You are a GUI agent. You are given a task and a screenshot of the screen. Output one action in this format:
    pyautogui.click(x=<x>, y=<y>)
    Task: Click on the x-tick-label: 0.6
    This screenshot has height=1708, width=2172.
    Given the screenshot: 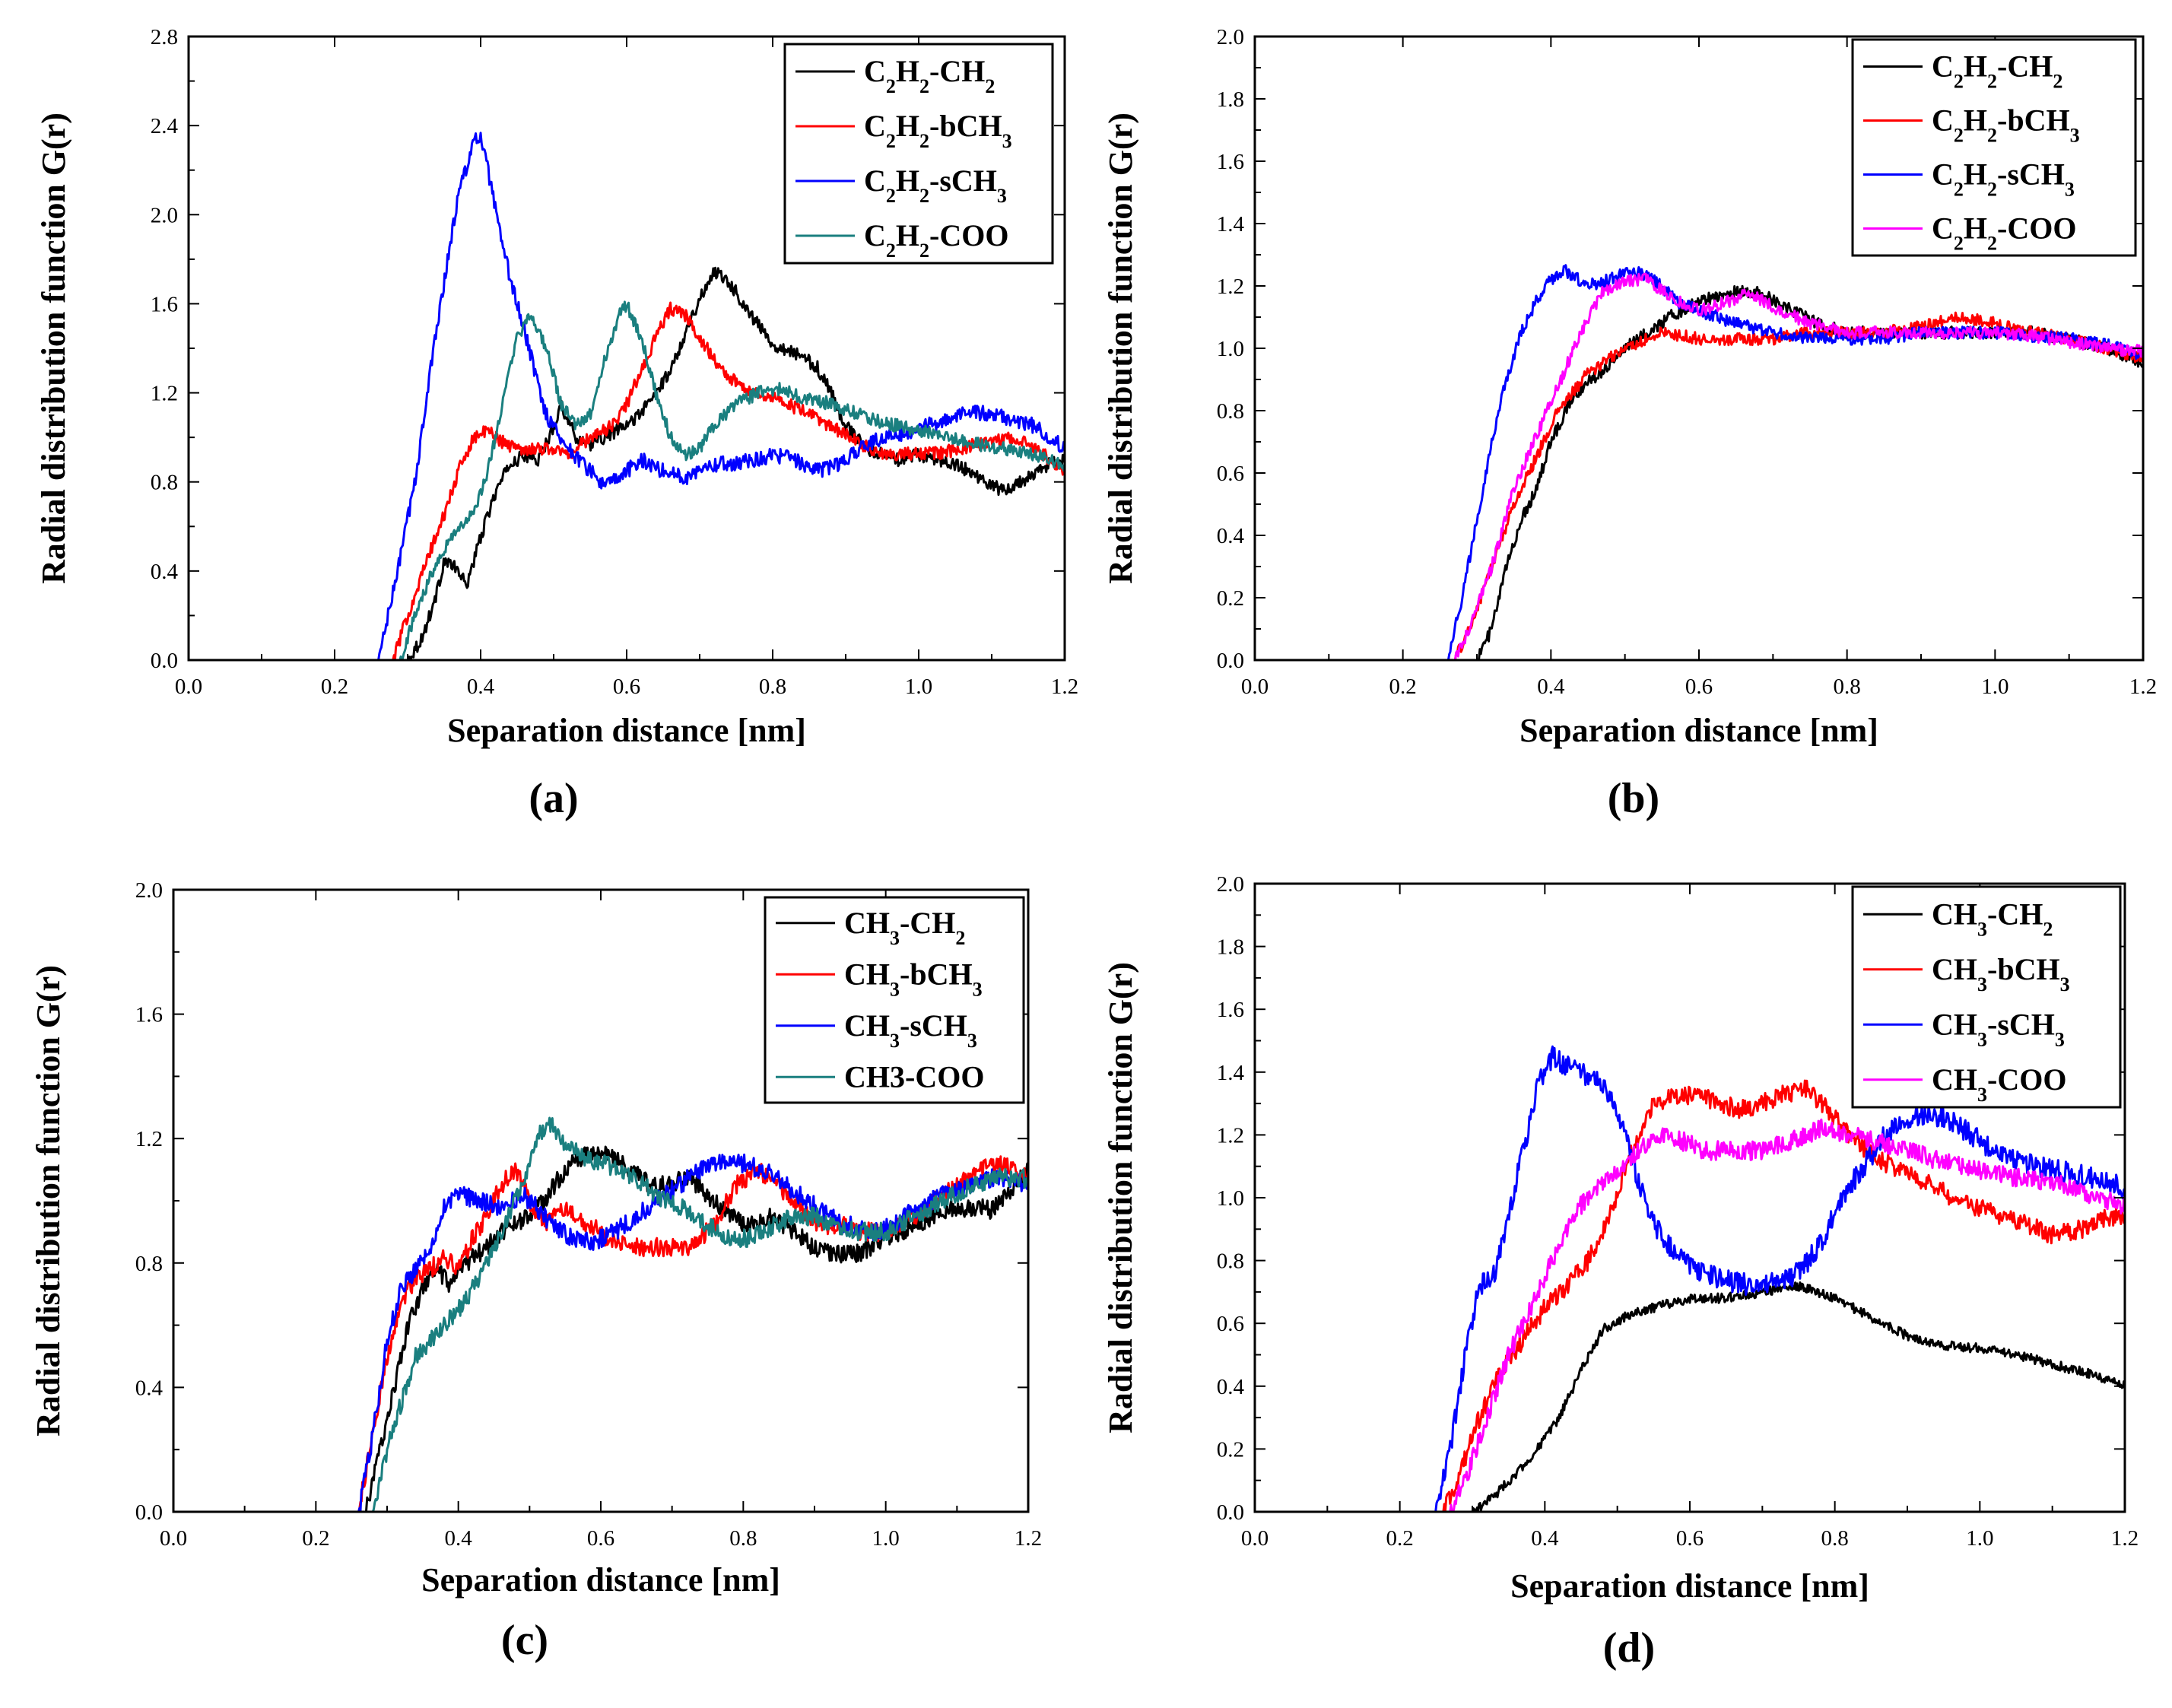 What is the action you would take?
    pyautogui.click(x=626, y=687)
    